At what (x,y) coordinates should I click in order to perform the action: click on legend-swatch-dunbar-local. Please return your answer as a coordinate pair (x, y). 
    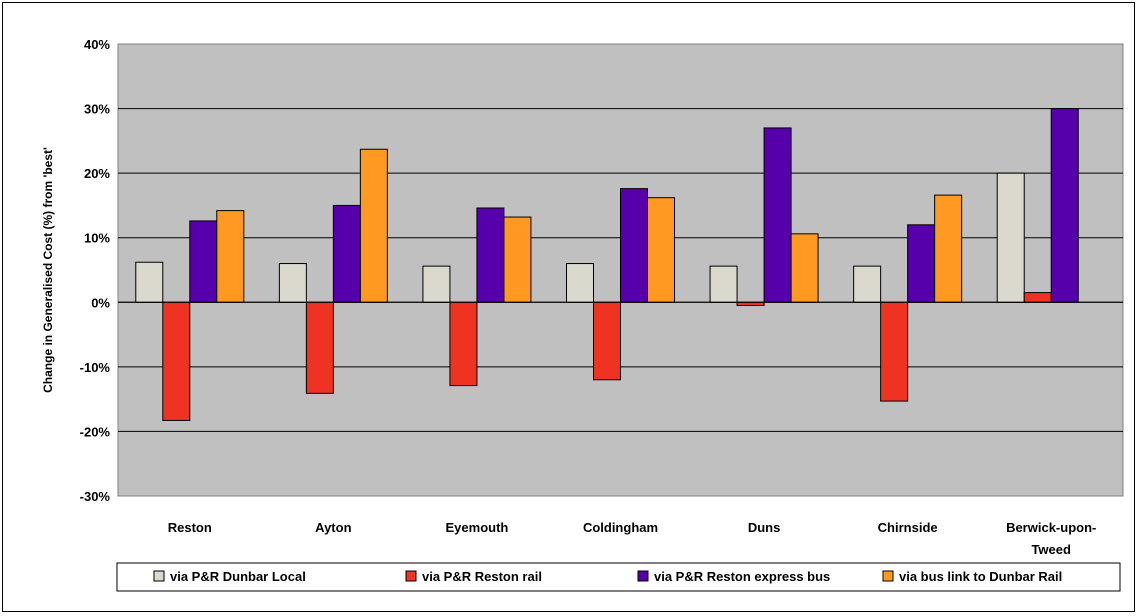
    Looking at the image, I should click on (159, 576).